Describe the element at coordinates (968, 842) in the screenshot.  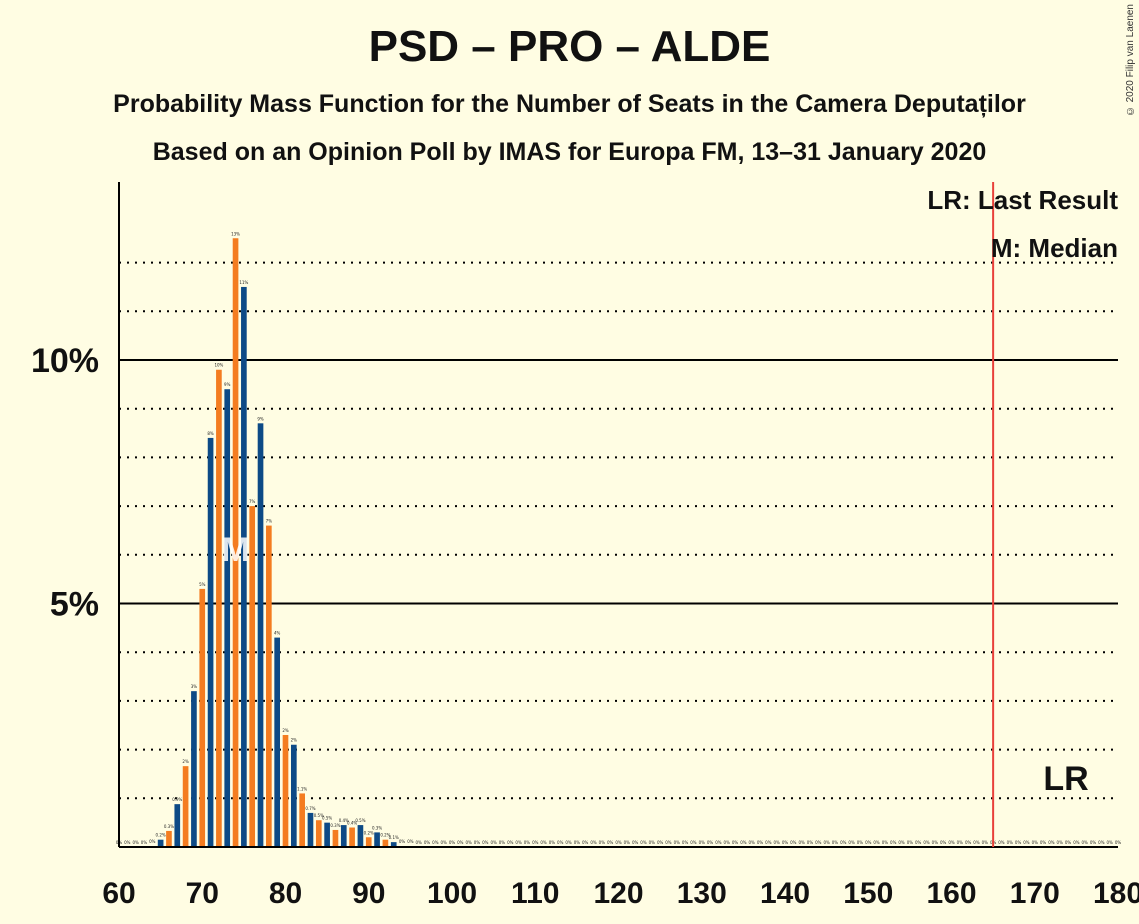
I see `data-label-seat-162: 0%` at that location.